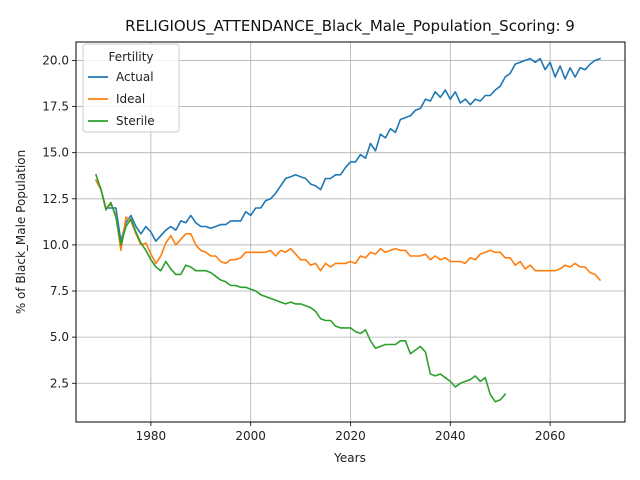 The height and width of the screenshot is (480, 640). Describe the element at coordinates (130, 57) in the screenshot. I see `legend-title: Fertility` at that location.